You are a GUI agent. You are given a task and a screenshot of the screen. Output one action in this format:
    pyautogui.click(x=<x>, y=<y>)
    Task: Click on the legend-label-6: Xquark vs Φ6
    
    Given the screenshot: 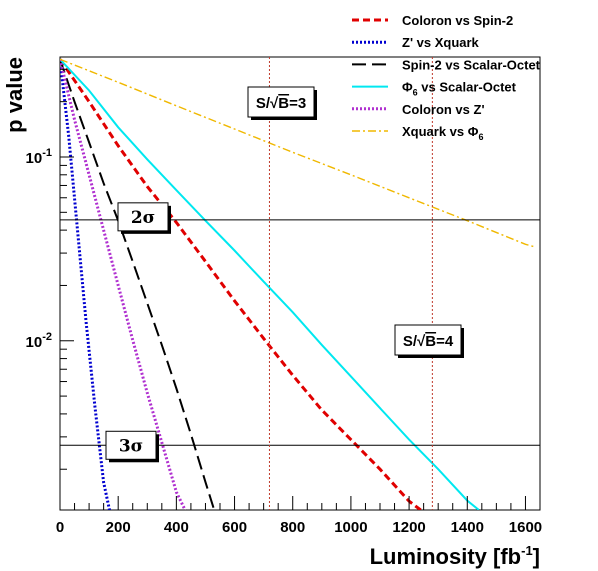 What is the action you would take?
    pyautogui.click(x=442, y=133)
    